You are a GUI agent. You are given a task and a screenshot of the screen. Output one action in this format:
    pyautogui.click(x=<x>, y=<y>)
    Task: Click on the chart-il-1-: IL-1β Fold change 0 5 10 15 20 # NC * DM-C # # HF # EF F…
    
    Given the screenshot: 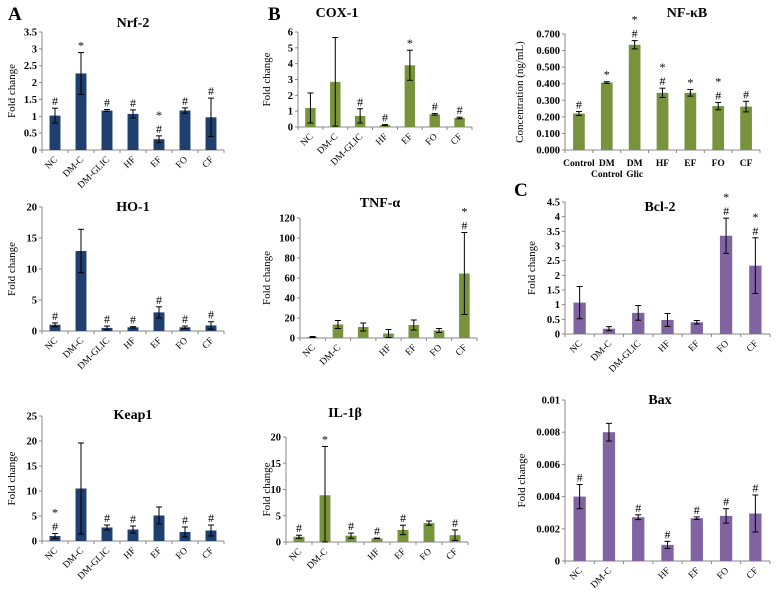 What is the action you would take?
    pyautogui.click(x=365, y=489)
    